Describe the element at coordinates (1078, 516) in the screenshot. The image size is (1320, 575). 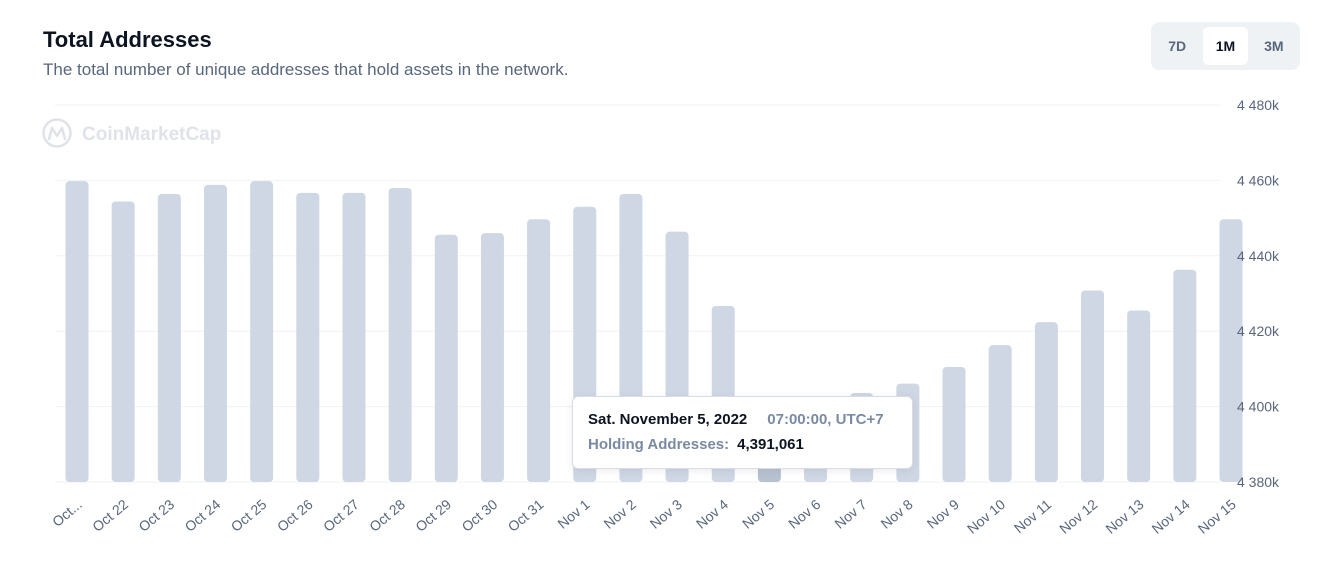
I see `x-tick-label: Nov 12` at that location.